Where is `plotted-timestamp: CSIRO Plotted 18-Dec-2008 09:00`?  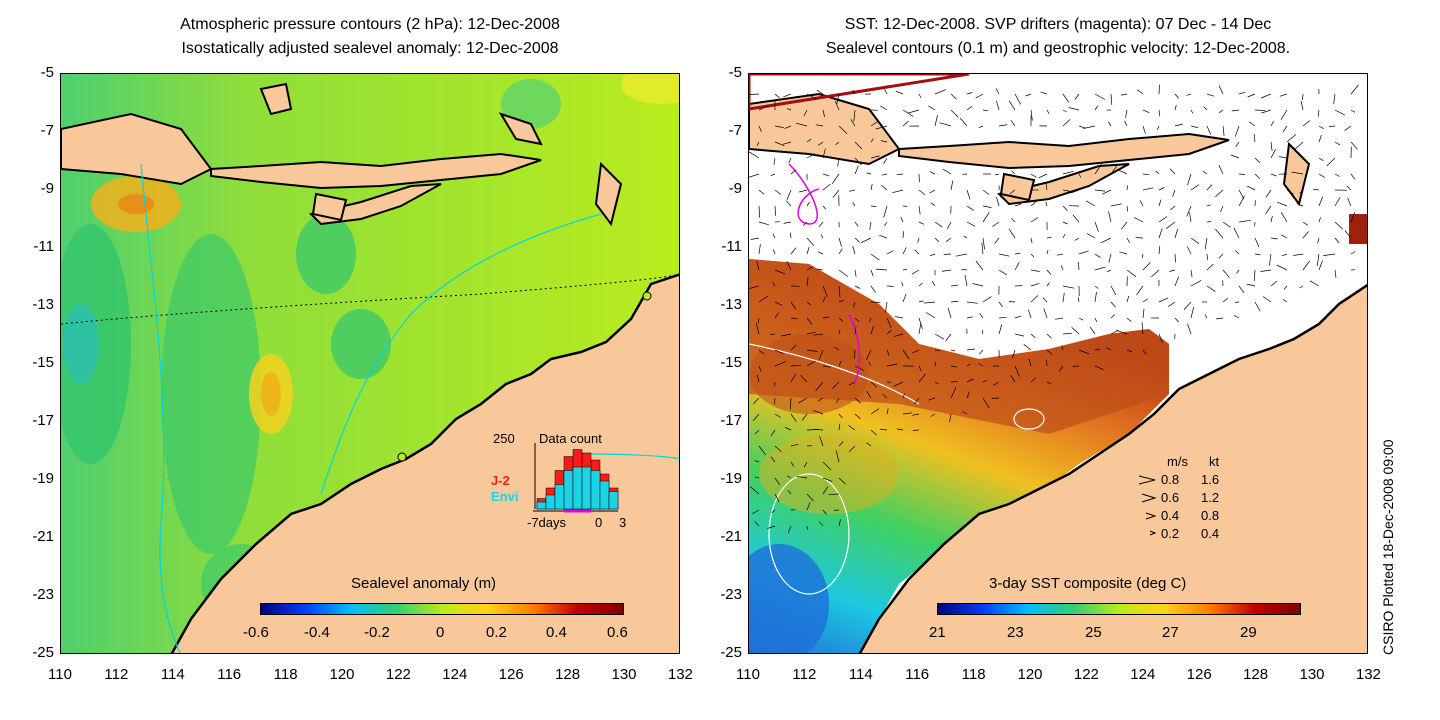 plotted-timestamp: CSIRO Plotted 18-Dec-2008 09:00 is located at coordinates (1388, 547).